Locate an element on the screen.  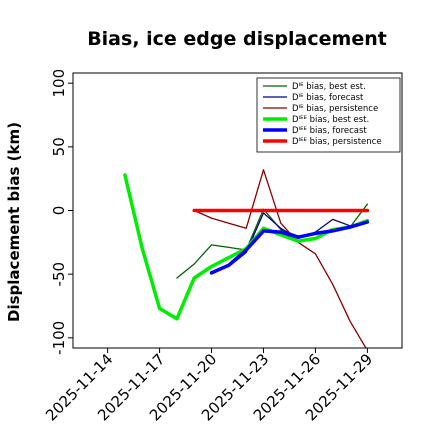
y-tick-label: -50 is located at coordinates (59, 274).